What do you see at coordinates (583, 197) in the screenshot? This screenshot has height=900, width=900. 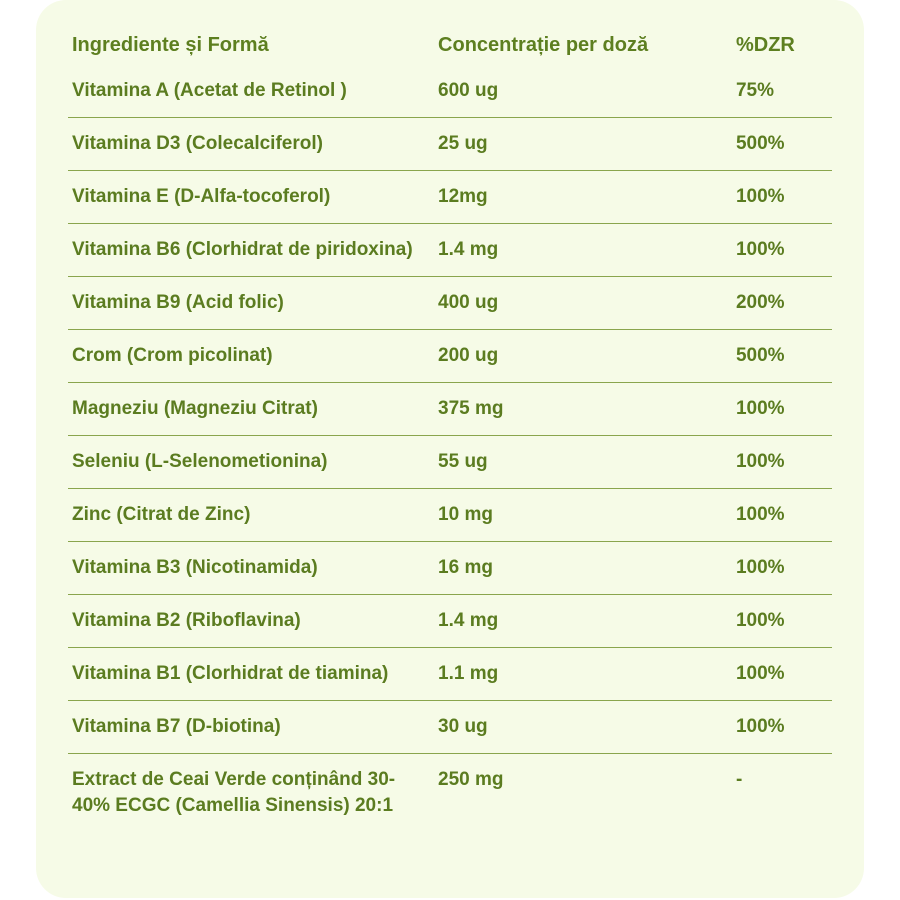 I see `cell-concentration: 12mg` at bounding box center [583, 197].